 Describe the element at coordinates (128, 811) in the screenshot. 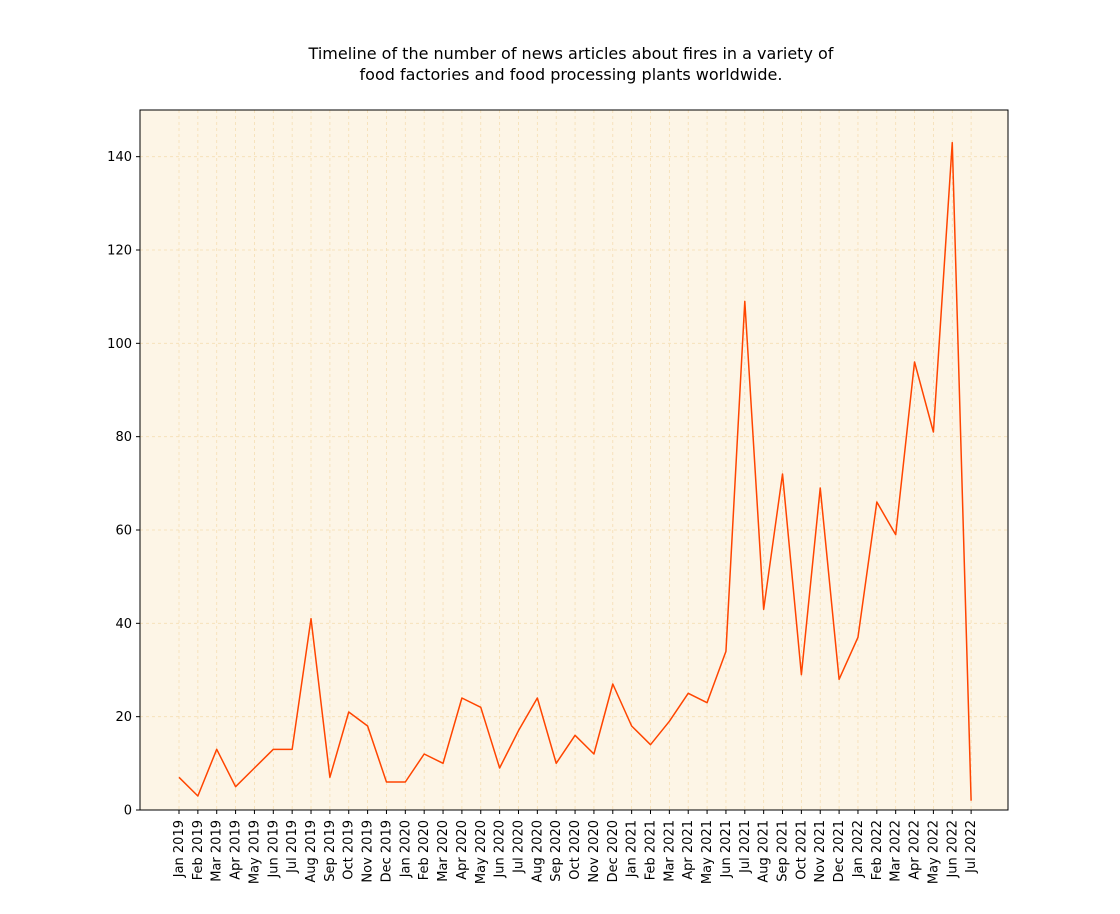

I see `y-tick-label: 0` at that location.